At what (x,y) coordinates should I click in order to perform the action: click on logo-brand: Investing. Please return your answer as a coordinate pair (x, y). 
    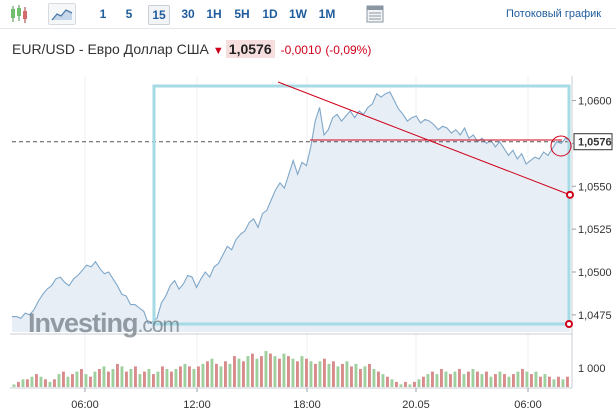
    Looking at the image, I should click on (83, 323).